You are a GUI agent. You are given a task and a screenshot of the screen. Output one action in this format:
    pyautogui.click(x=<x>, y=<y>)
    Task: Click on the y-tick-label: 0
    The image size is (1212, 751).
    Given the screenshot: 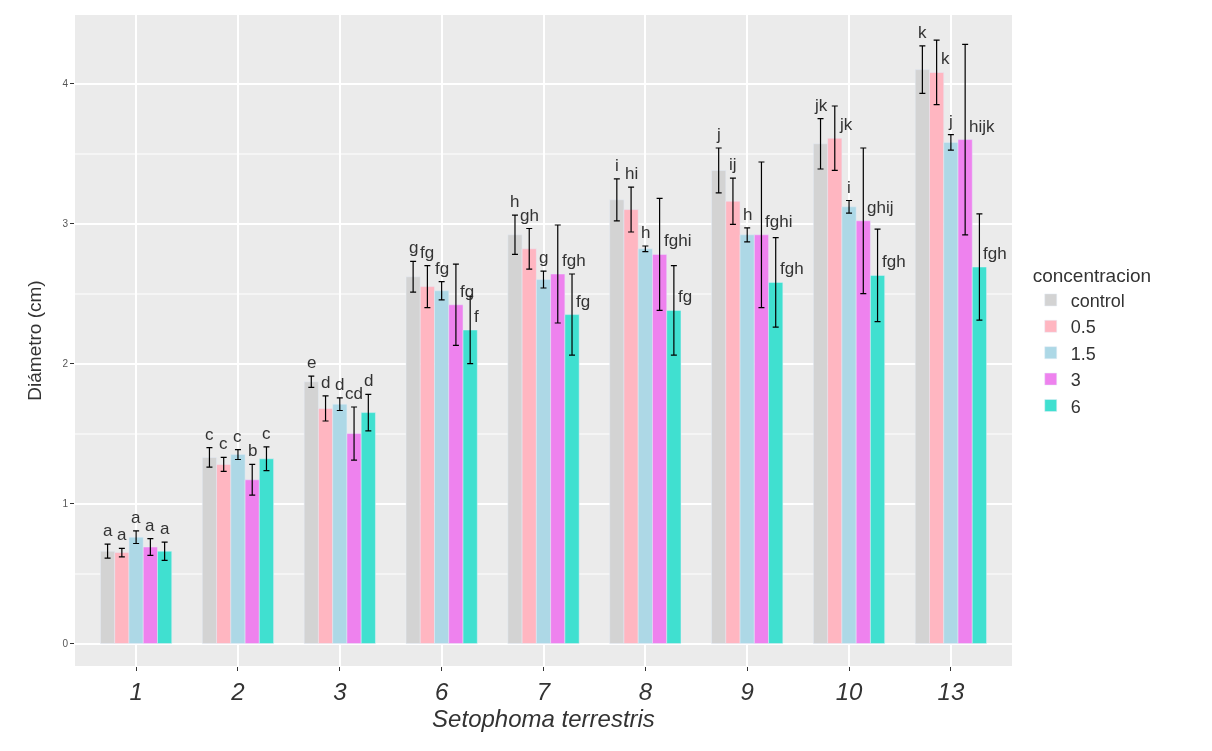 What is the action you would take?
    pyautogui.click(x=65, y=644)
    